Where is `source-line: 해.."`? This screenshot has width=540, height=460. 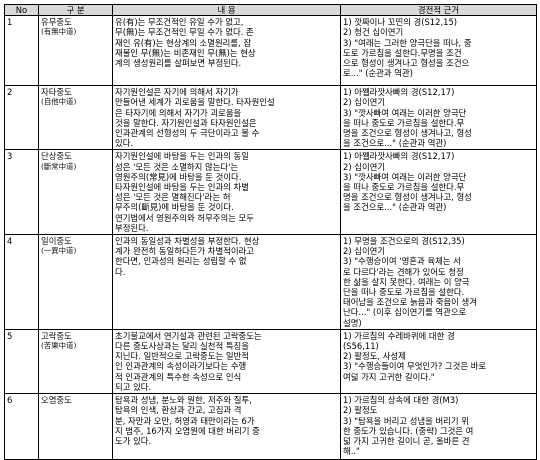
source-line: 해.." is located at coordinates (351, 451).